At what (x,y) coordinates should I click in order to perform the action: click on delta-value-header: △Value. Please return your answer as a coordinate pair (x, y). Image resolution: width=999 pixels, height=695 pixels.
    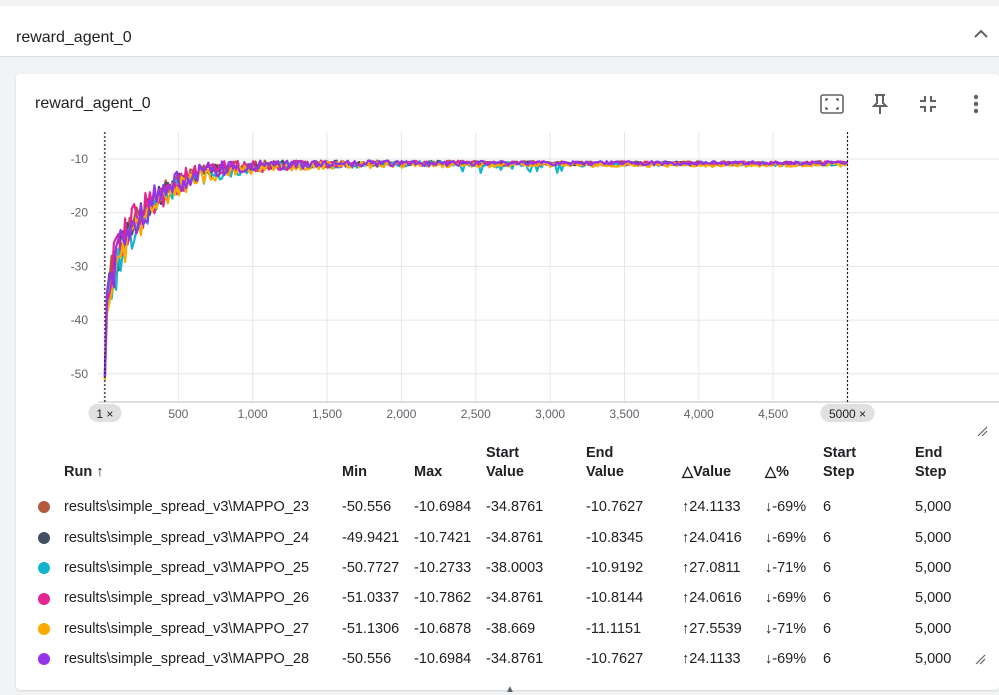
    Looking at the image, I should click on (707, 472).